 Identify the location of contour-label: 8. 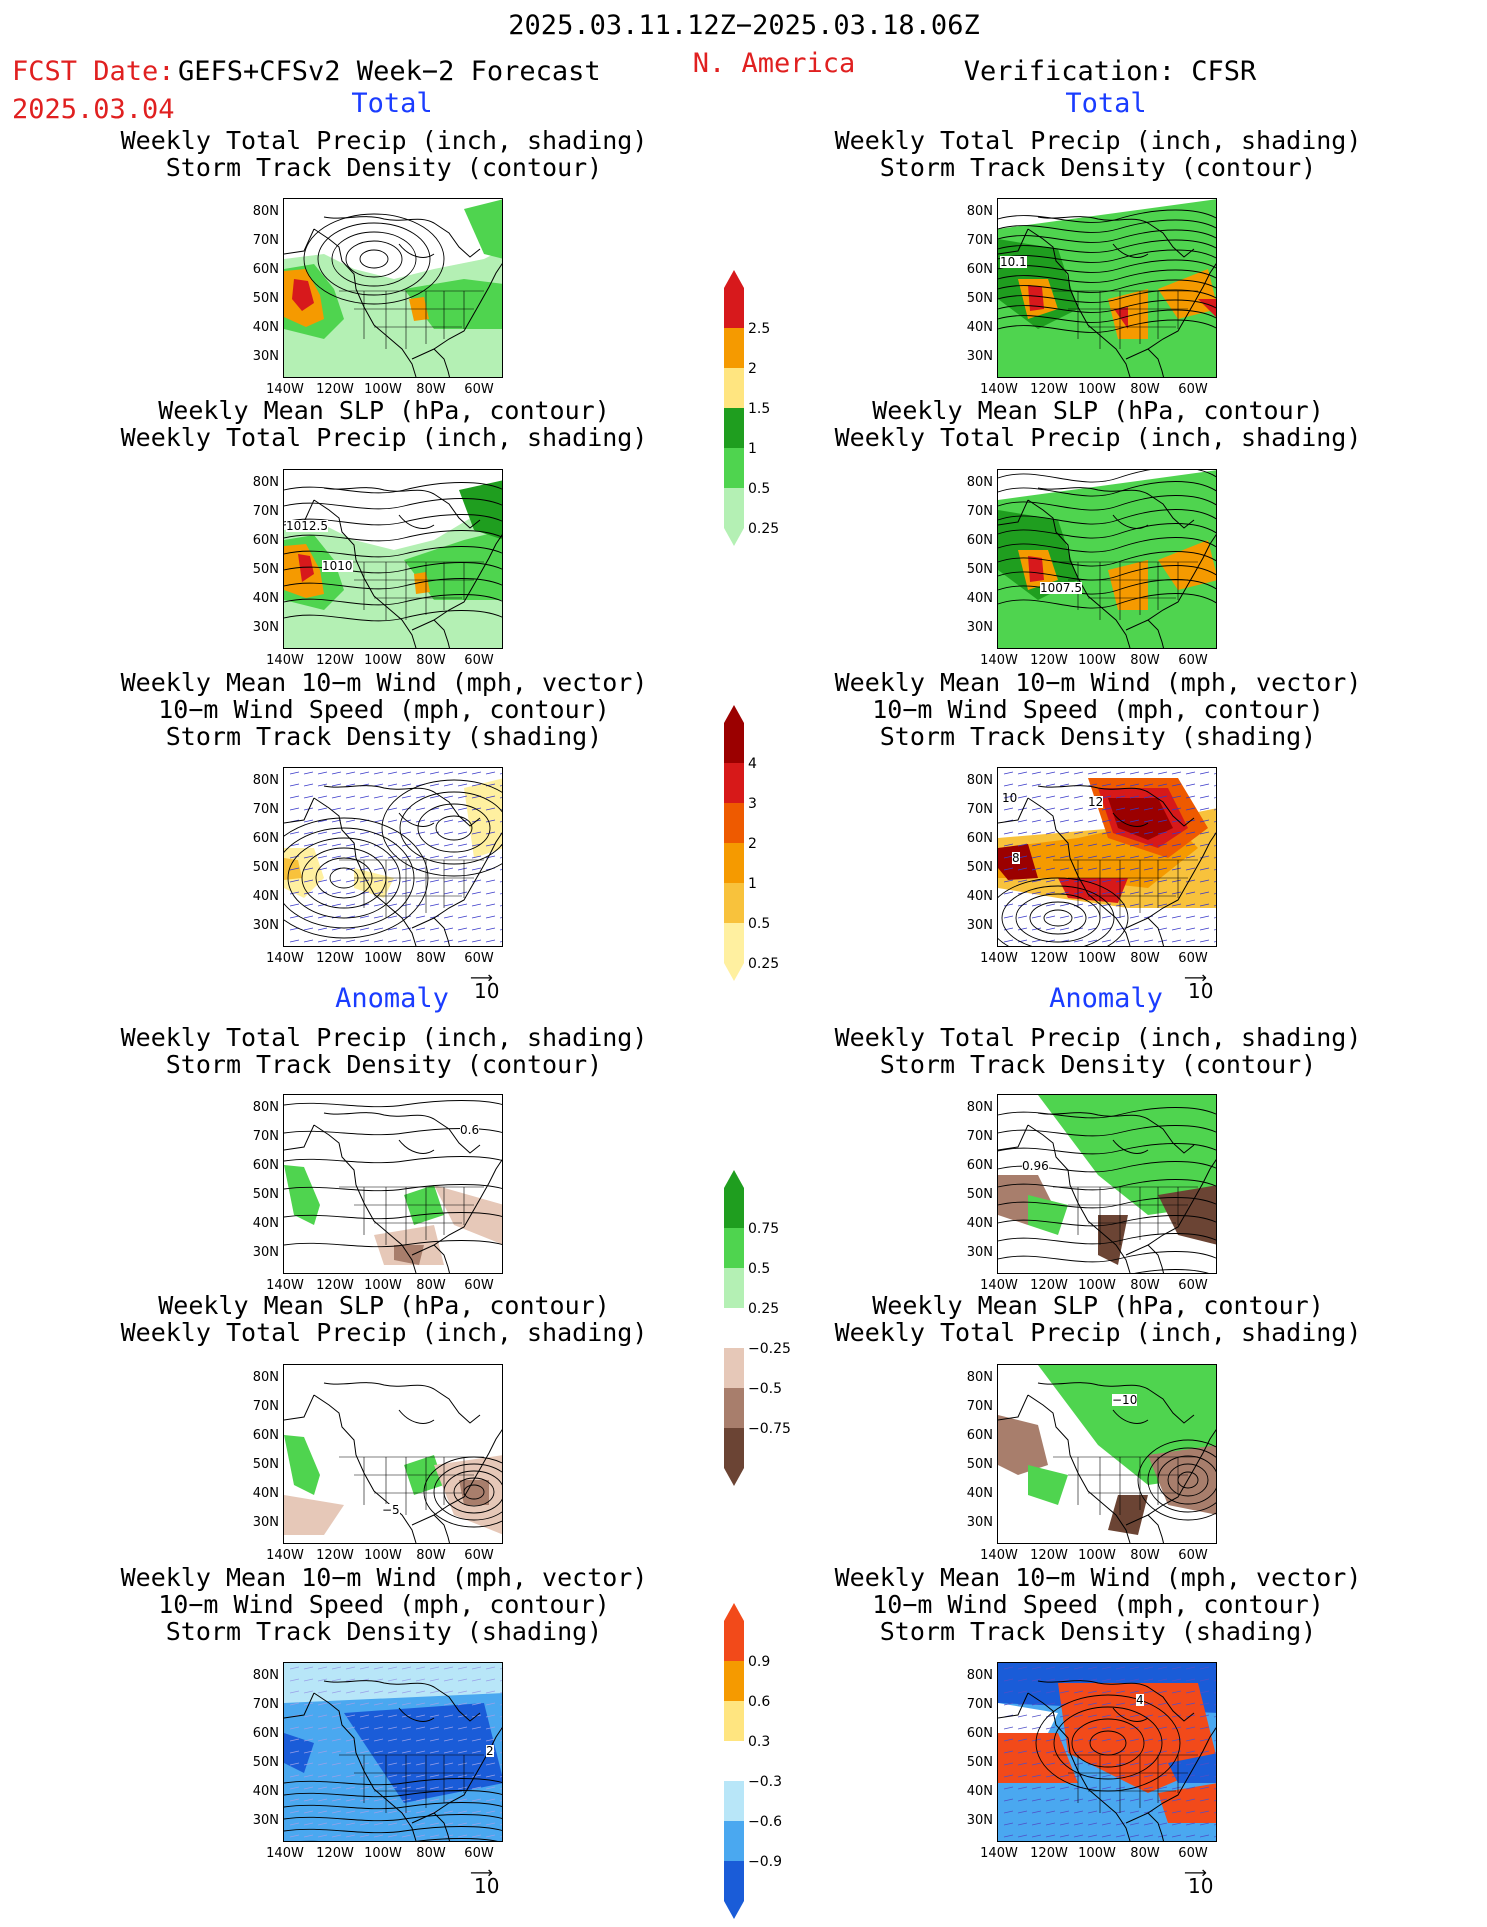
(1016, 858).